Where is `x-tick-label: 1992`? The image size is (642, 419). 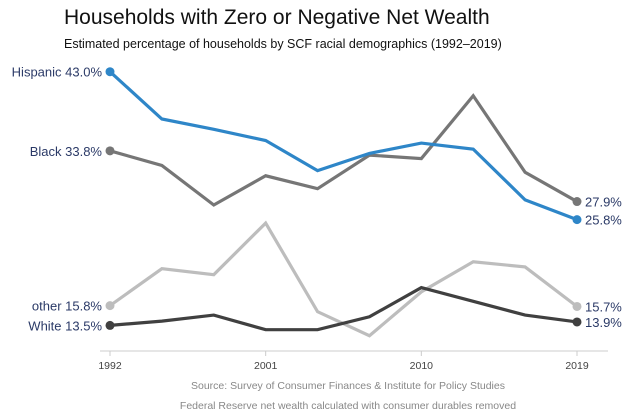 x-tick-label: 1992 is located at coordinates (110, 366).